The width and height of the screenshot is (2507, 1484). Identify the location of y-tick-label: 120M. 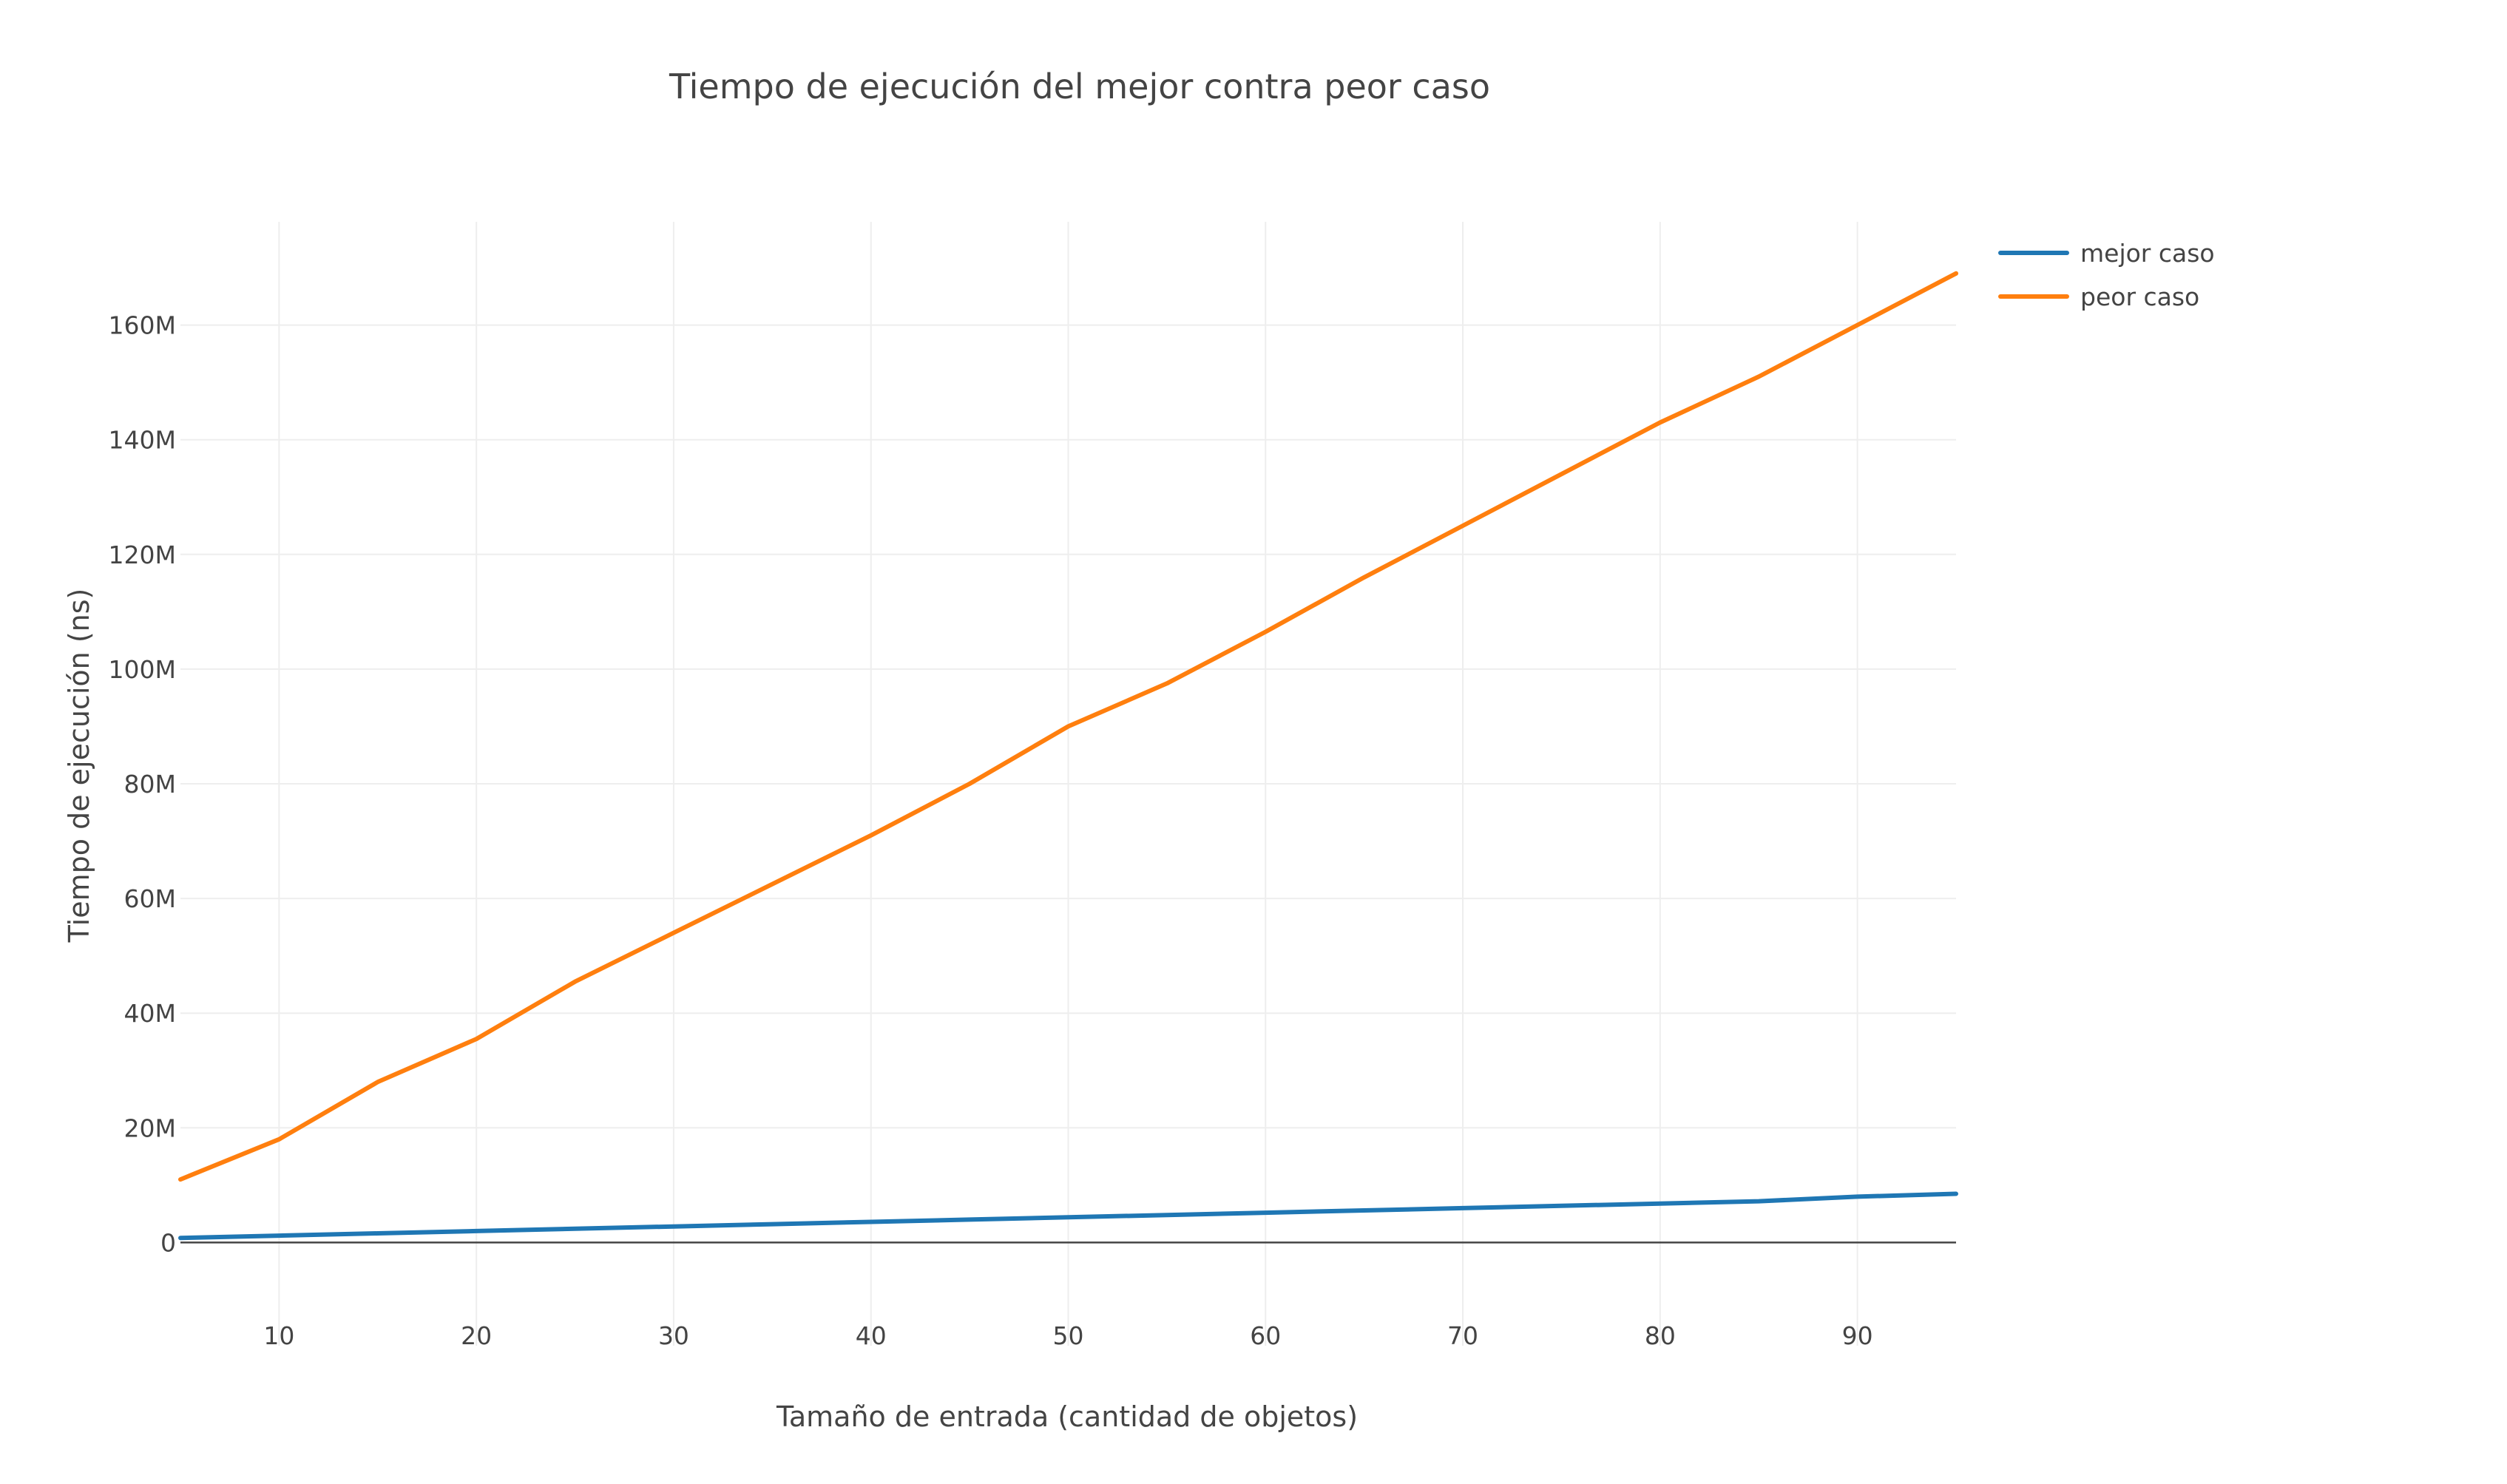
(142, 555).